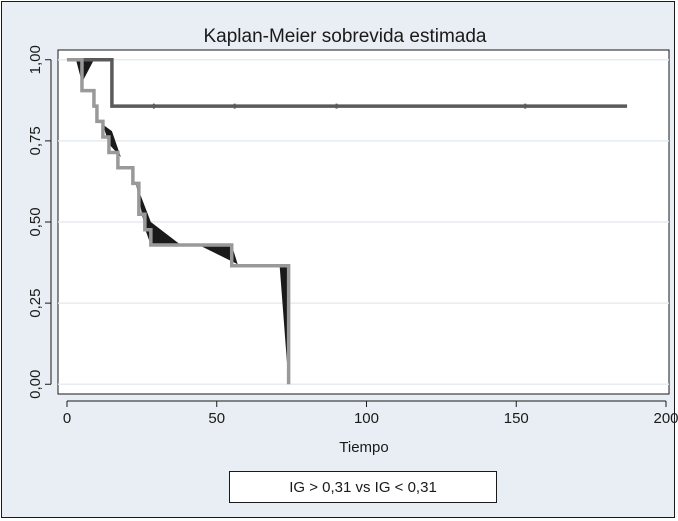 The image size is (678, 521). What do you see at coordinates (216, 418) in the screenshot?
I see `x-tick-label-1: 50` at bounding box center [216, 418].